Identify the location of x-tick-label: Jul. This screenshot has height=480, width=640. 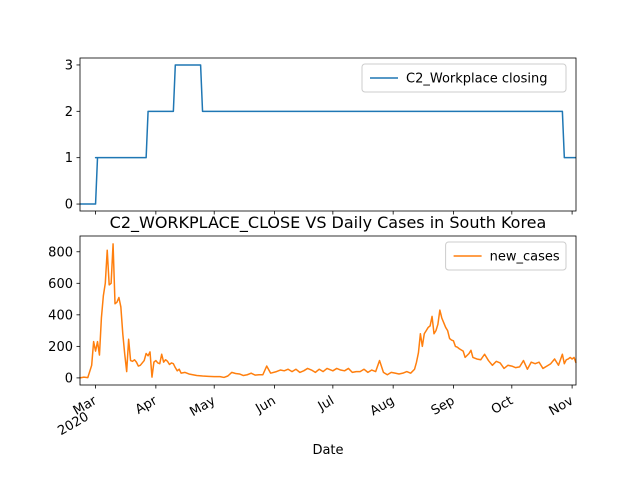
(326, 403).